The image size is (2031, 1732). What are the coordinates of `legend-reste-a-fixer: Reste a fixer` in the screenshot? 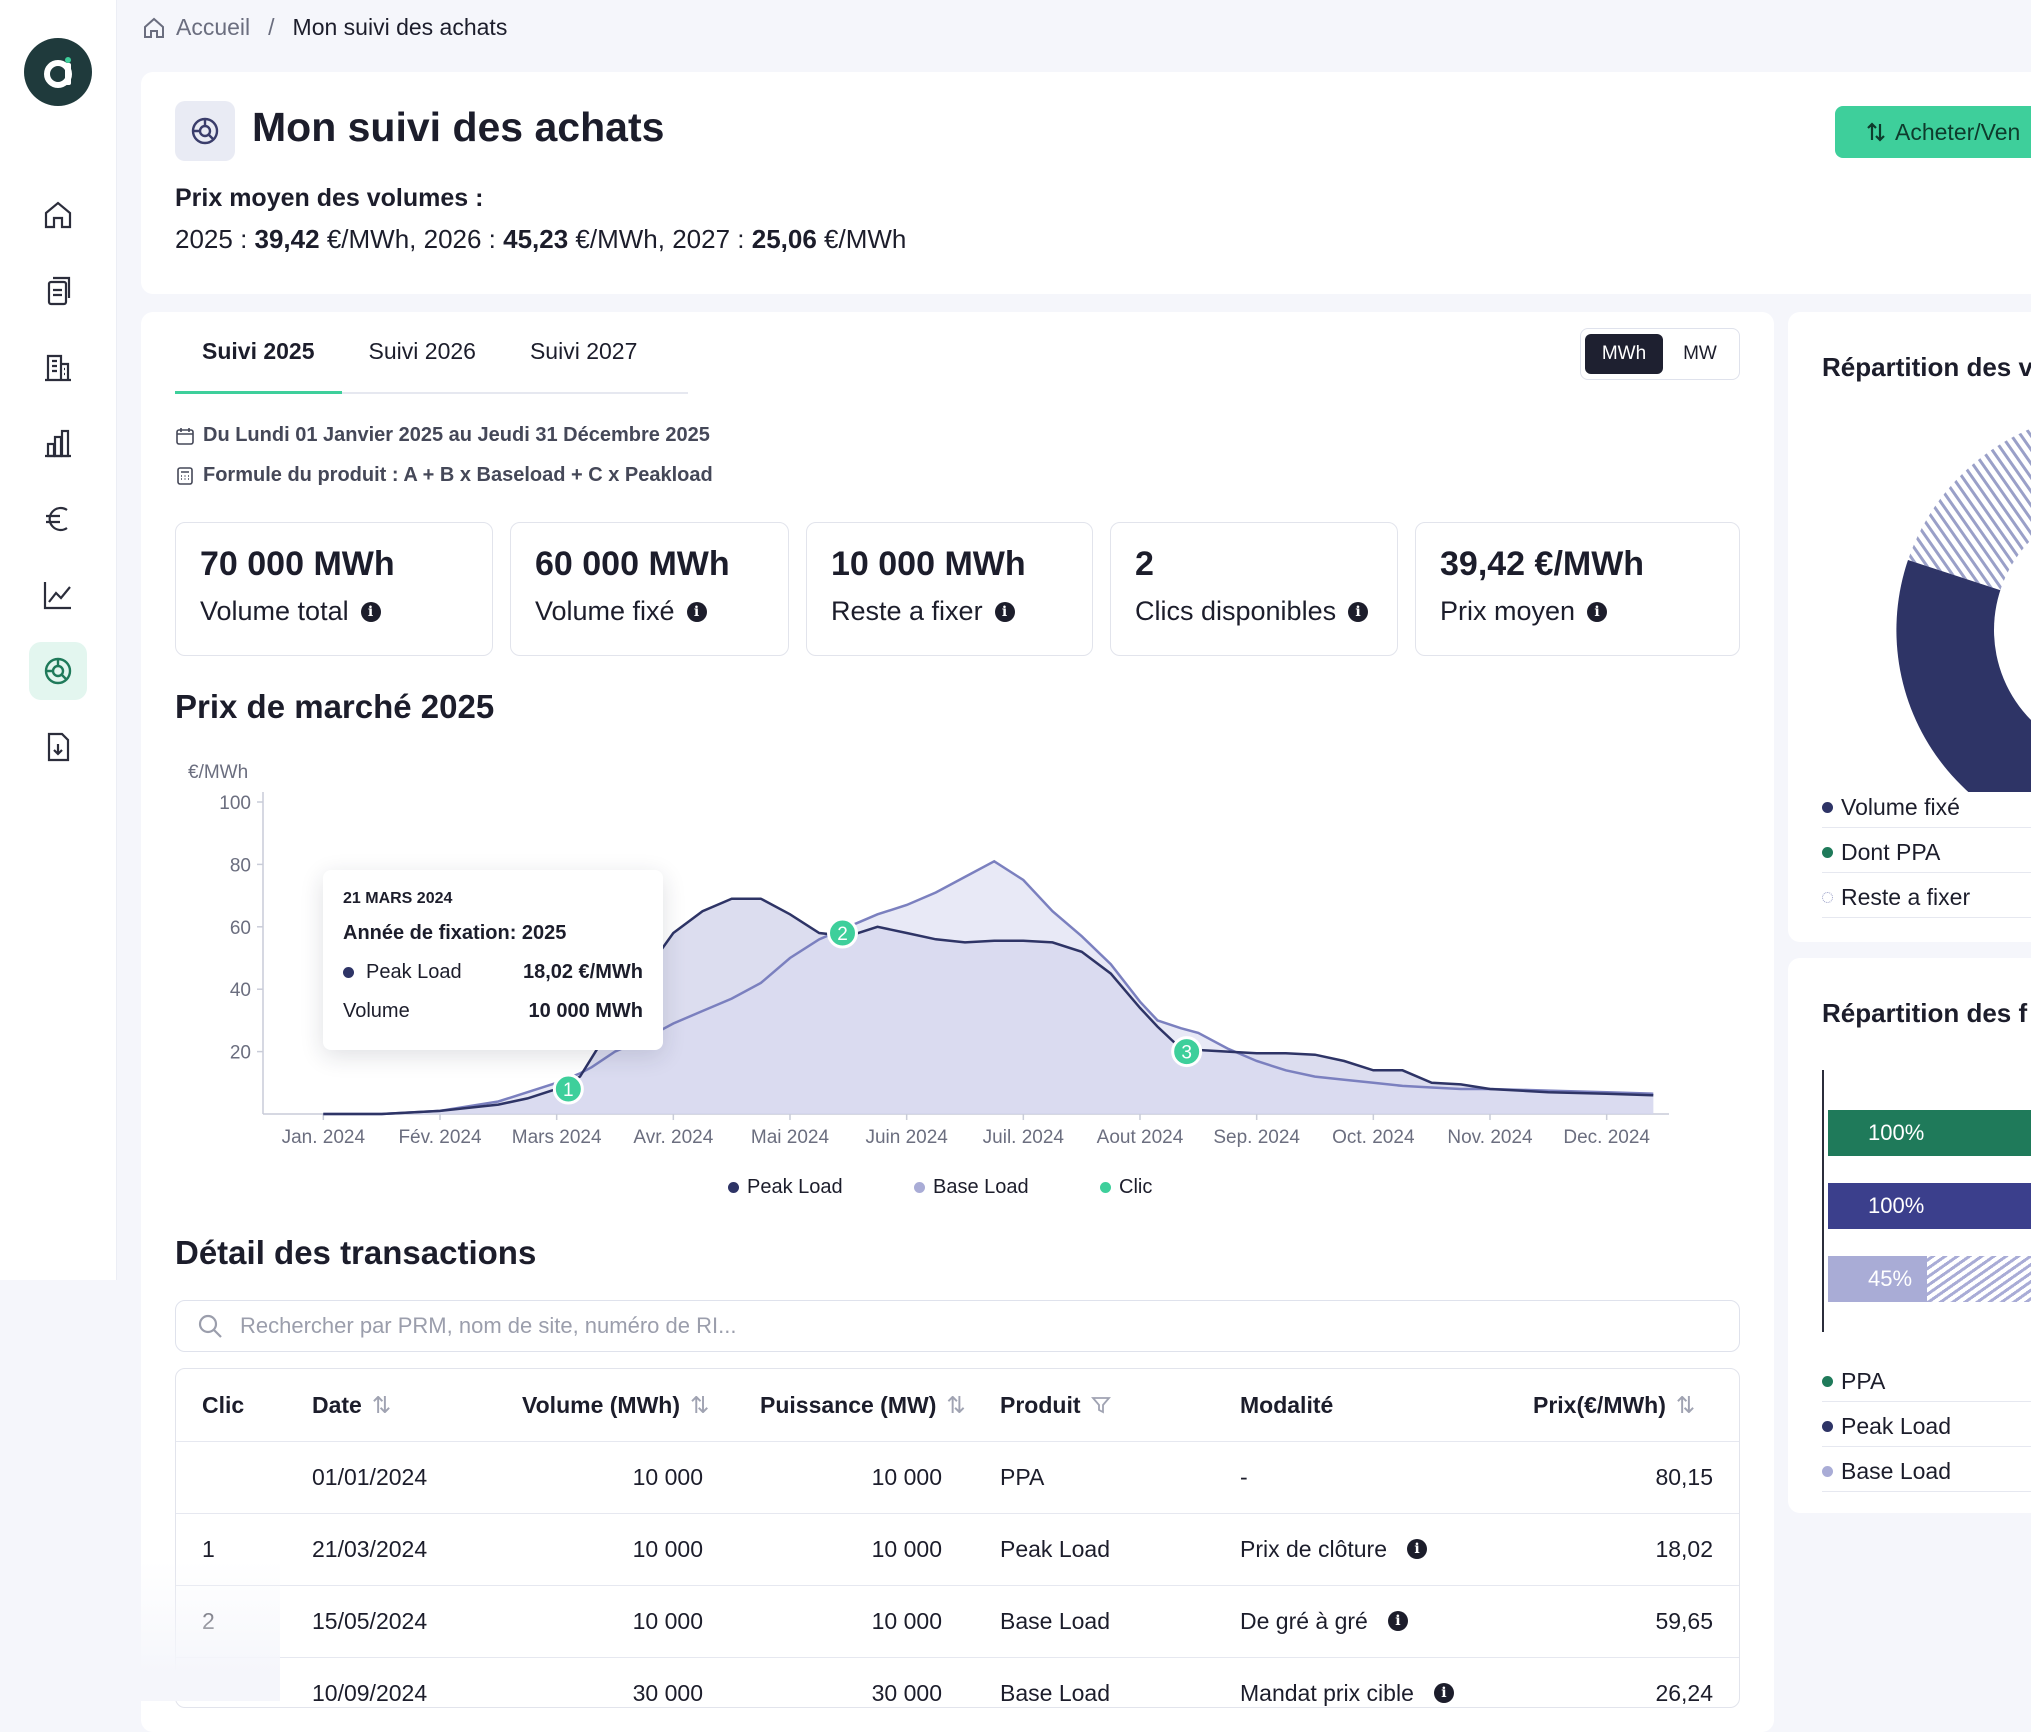 It's located at (1926, 901).